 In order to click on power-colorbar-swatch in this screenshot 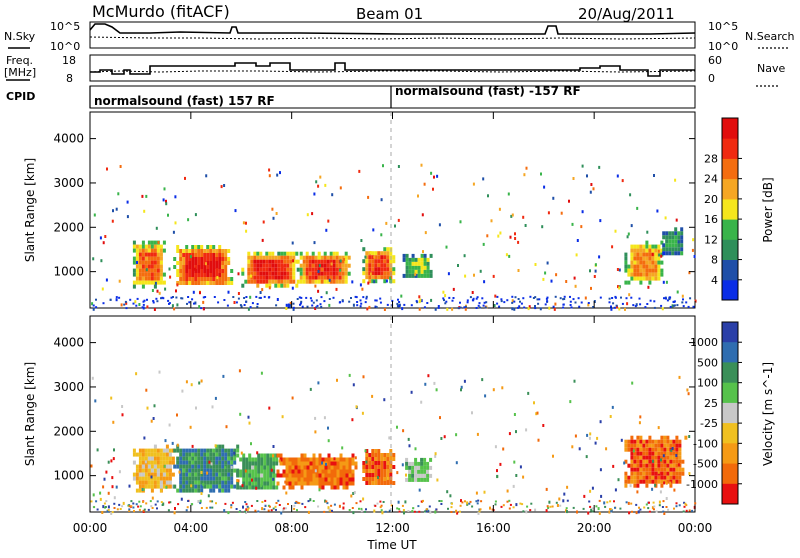, I will do `click(730, 270)`.